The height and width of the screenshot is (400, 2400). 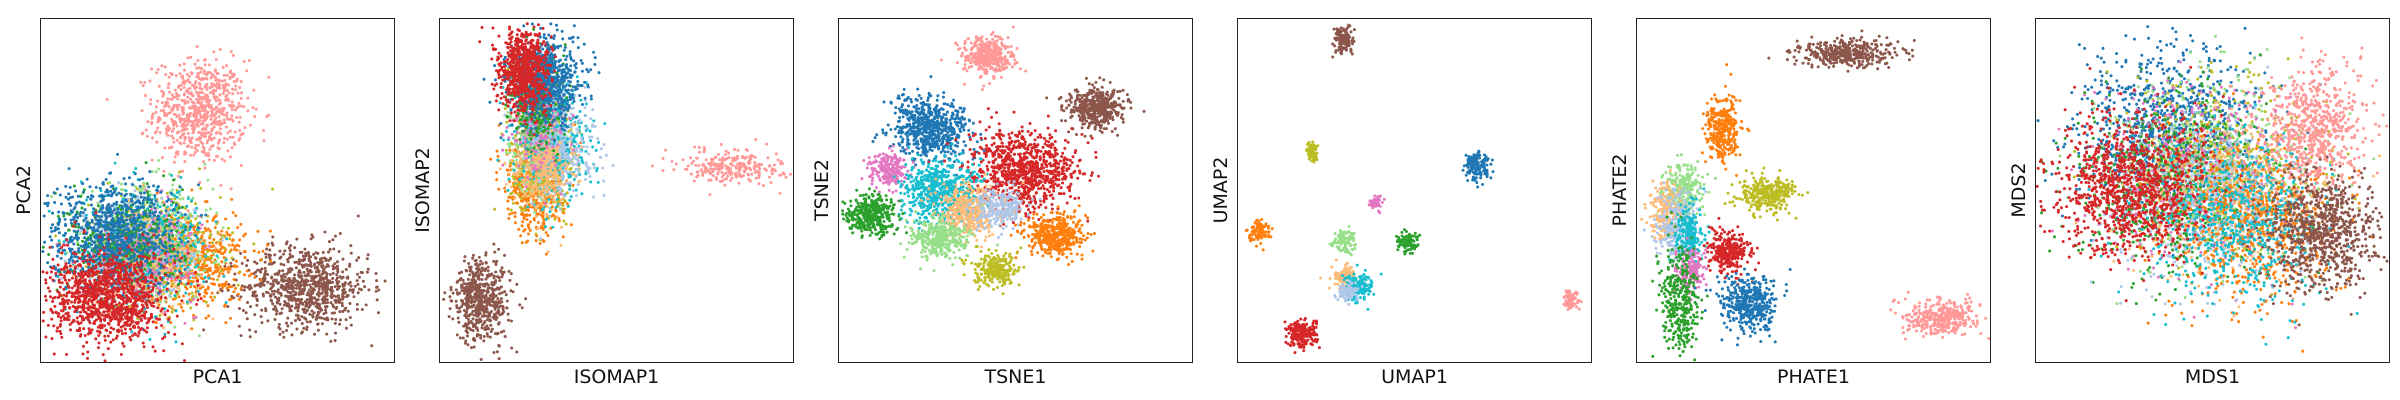 I want to click on plot-umap, so click(x=1414, y=190).